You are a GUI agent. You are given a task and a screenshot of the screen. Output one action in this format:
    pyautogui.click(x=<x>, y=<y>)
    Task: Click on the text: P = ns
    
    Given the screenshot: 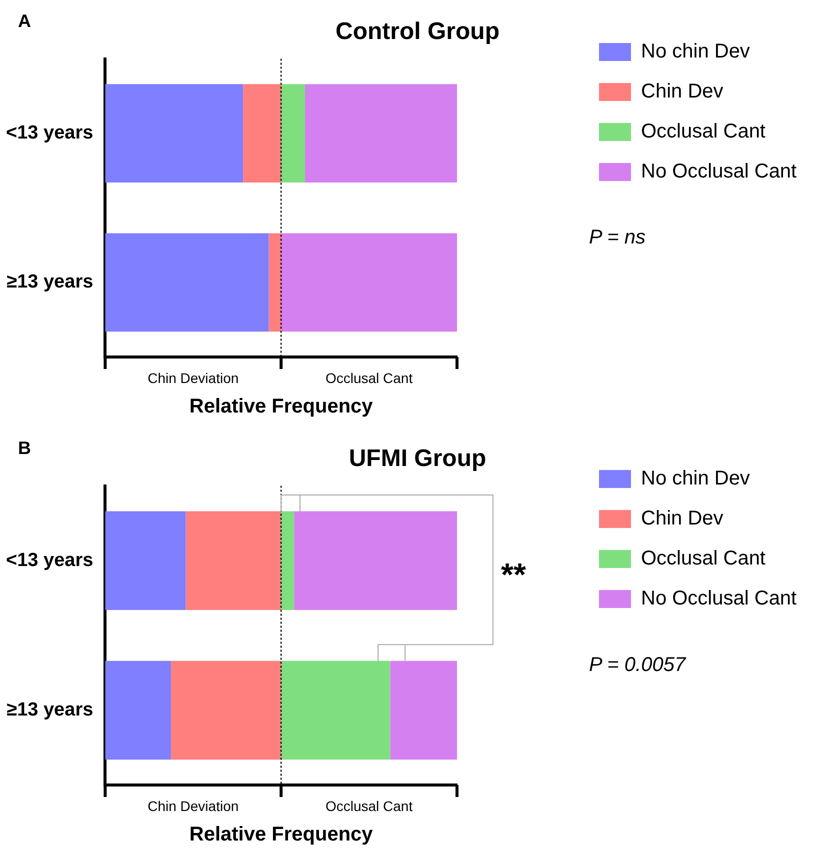 What is the action you would take?
    pyautogui.click(x=617, y=237)
    